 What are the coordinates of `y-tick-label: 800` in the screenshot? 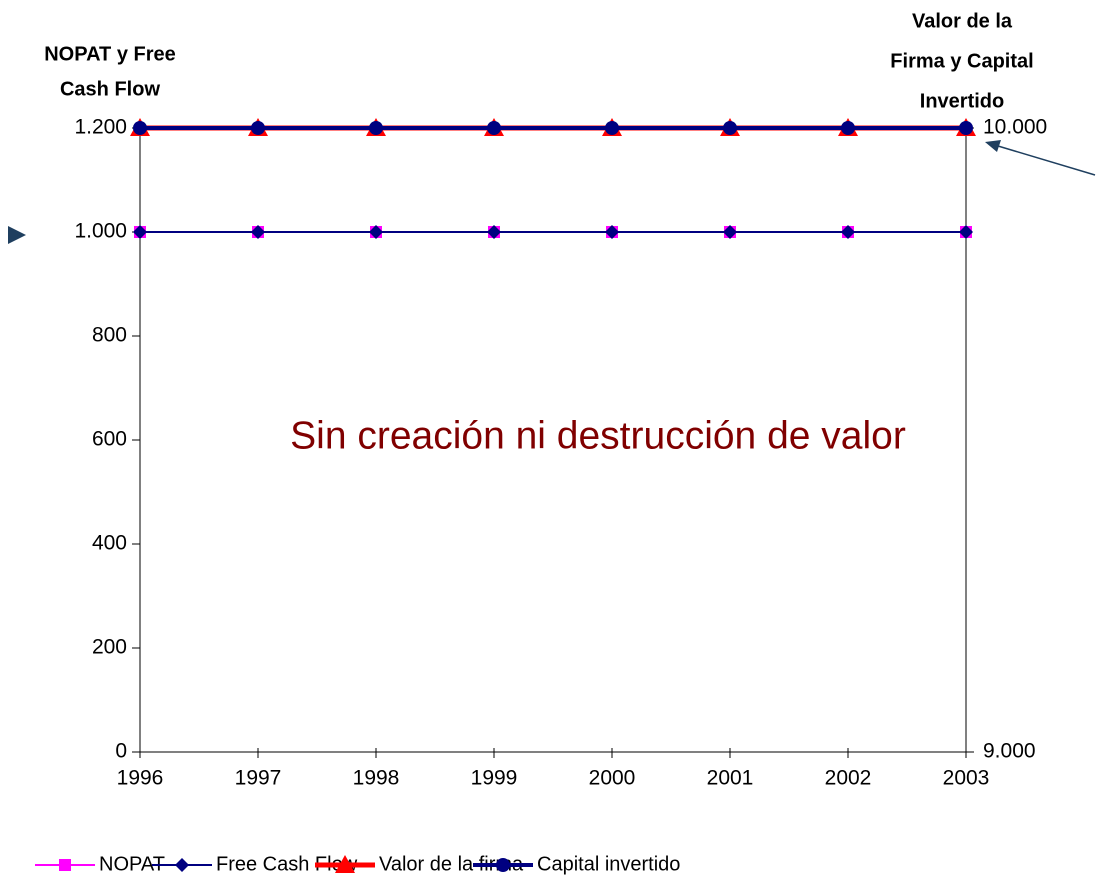 It's located at (109, 335).